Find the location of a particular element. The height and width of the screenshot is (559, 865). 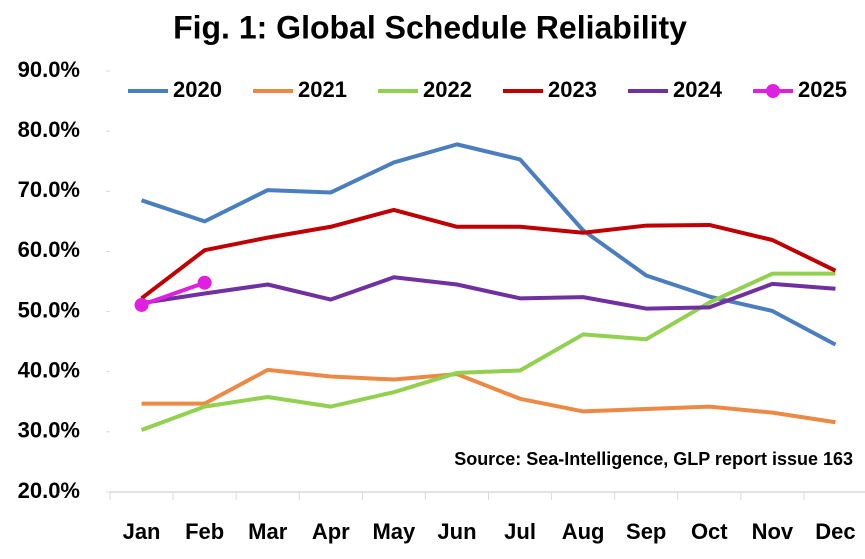

x-tick-label: Aug is located at coordinates (583, 531).